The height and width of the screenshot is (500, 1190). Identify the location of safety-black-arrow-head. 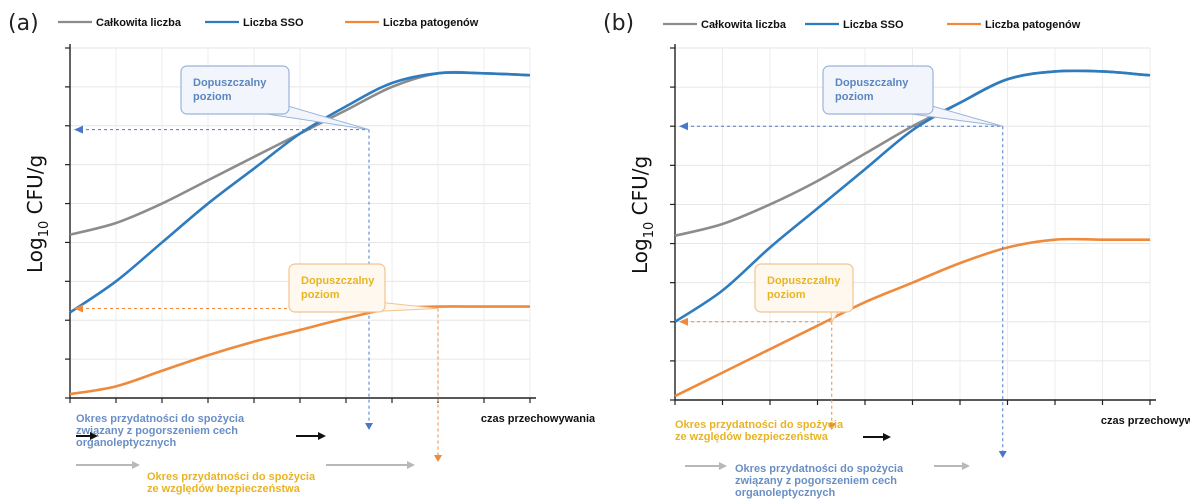
(887, 437).